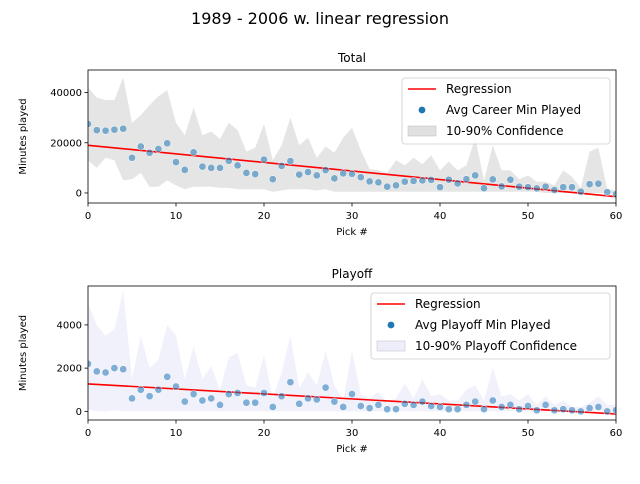 Image resolution: width=640 pixels, height=484 pixels. What do you see at coordinates (88, 216) in the screenshot?
I see `total-x-tick-label: 0` at bounding box center [88, 216].